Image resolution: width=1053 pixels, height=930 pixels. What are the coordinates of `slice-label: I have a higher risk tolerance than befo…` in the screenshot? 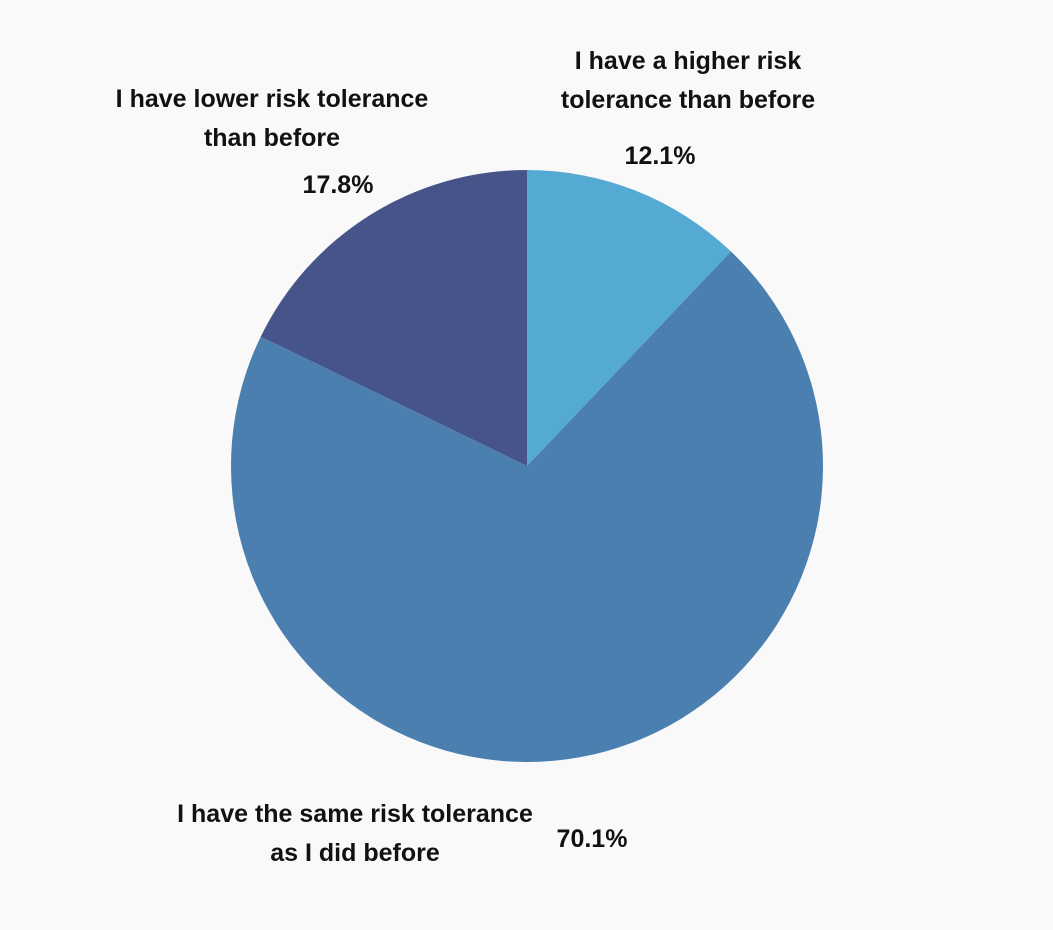 It's located at (688, 80).